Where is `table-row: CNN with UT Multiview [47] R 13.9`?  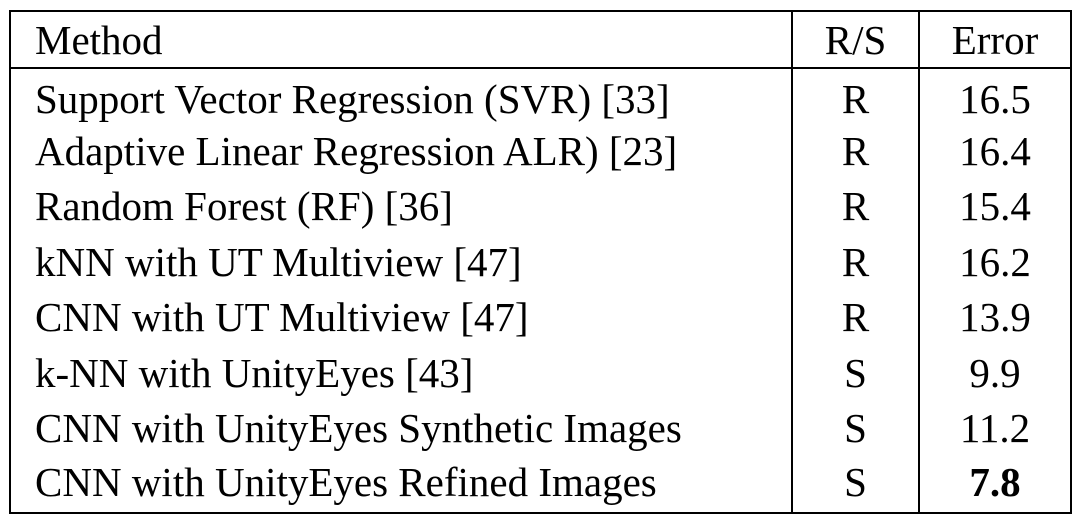
table-row: CNN with UT Multiview [47] R 13.9 is located at coordinates (540, 318).